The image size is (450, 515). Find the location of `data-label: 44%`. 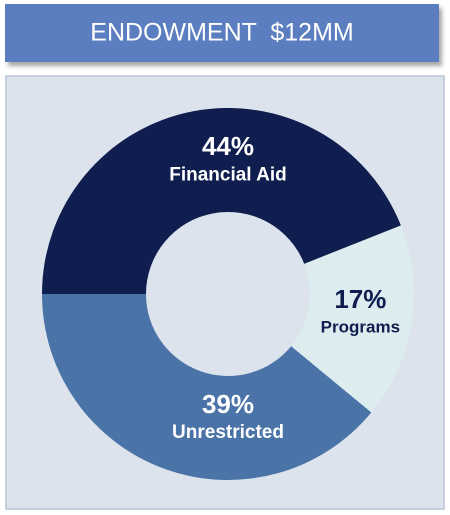

data-label: 44% is located at coordinates (228, 146).